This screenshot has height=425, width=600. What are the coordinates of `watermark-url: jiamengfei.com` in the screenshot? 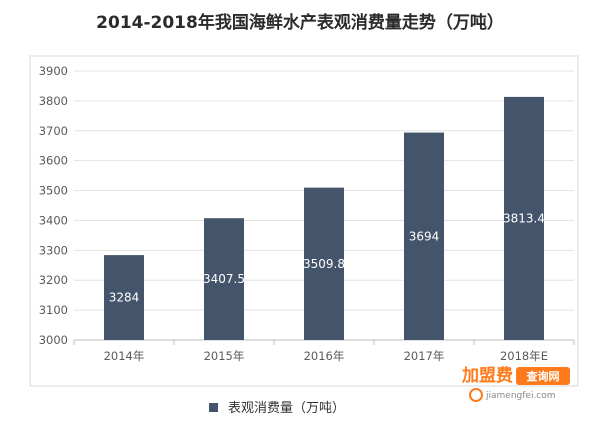 It's located at (520, 396).